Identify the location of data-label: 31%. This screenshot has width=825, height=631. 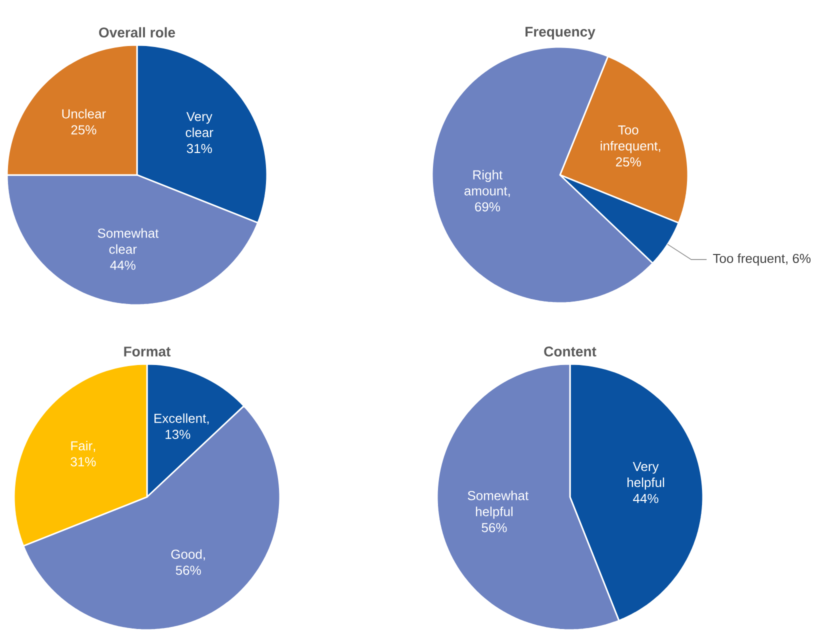
(199, 149).